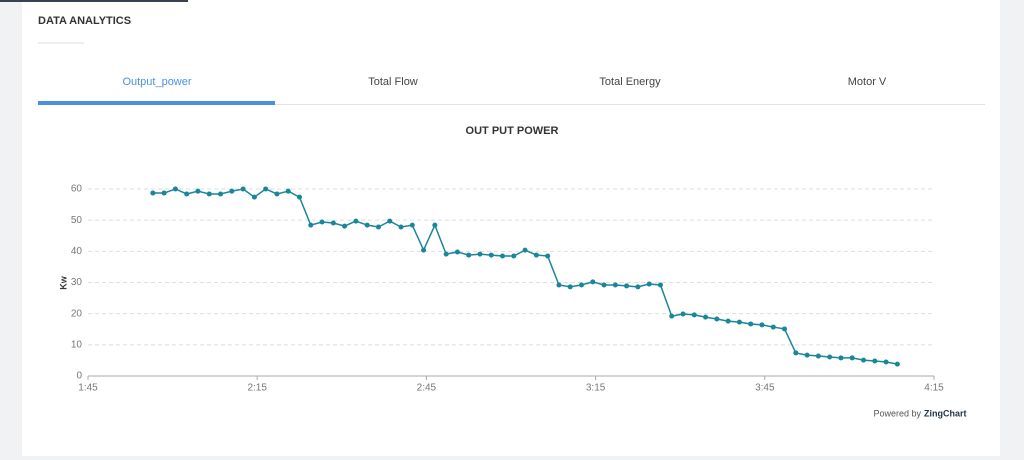 Image resolution: width=1024 pixels, height=460 pixels. Describe the element at coordinates (945, 413) in the screenshot. I see `brand: ZingChart` at that location.